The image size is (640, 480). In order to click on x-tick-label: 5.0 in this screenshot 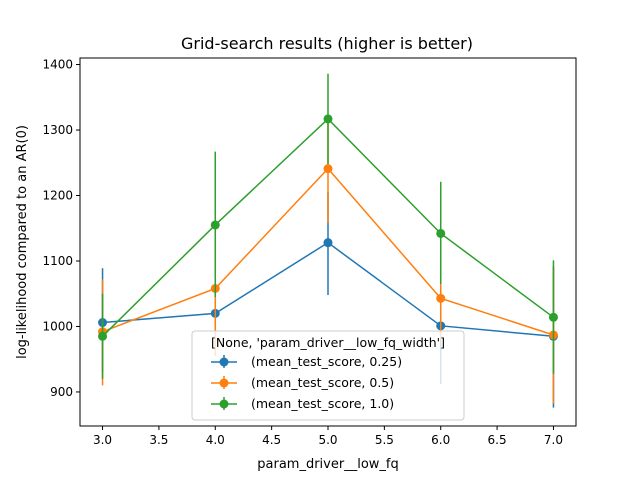, I will do `click(327, 440)`.